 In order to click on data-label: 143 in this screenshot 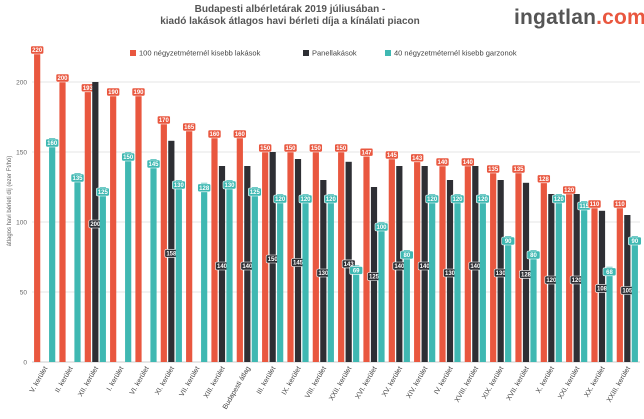, I will do `click(417, 159)`.